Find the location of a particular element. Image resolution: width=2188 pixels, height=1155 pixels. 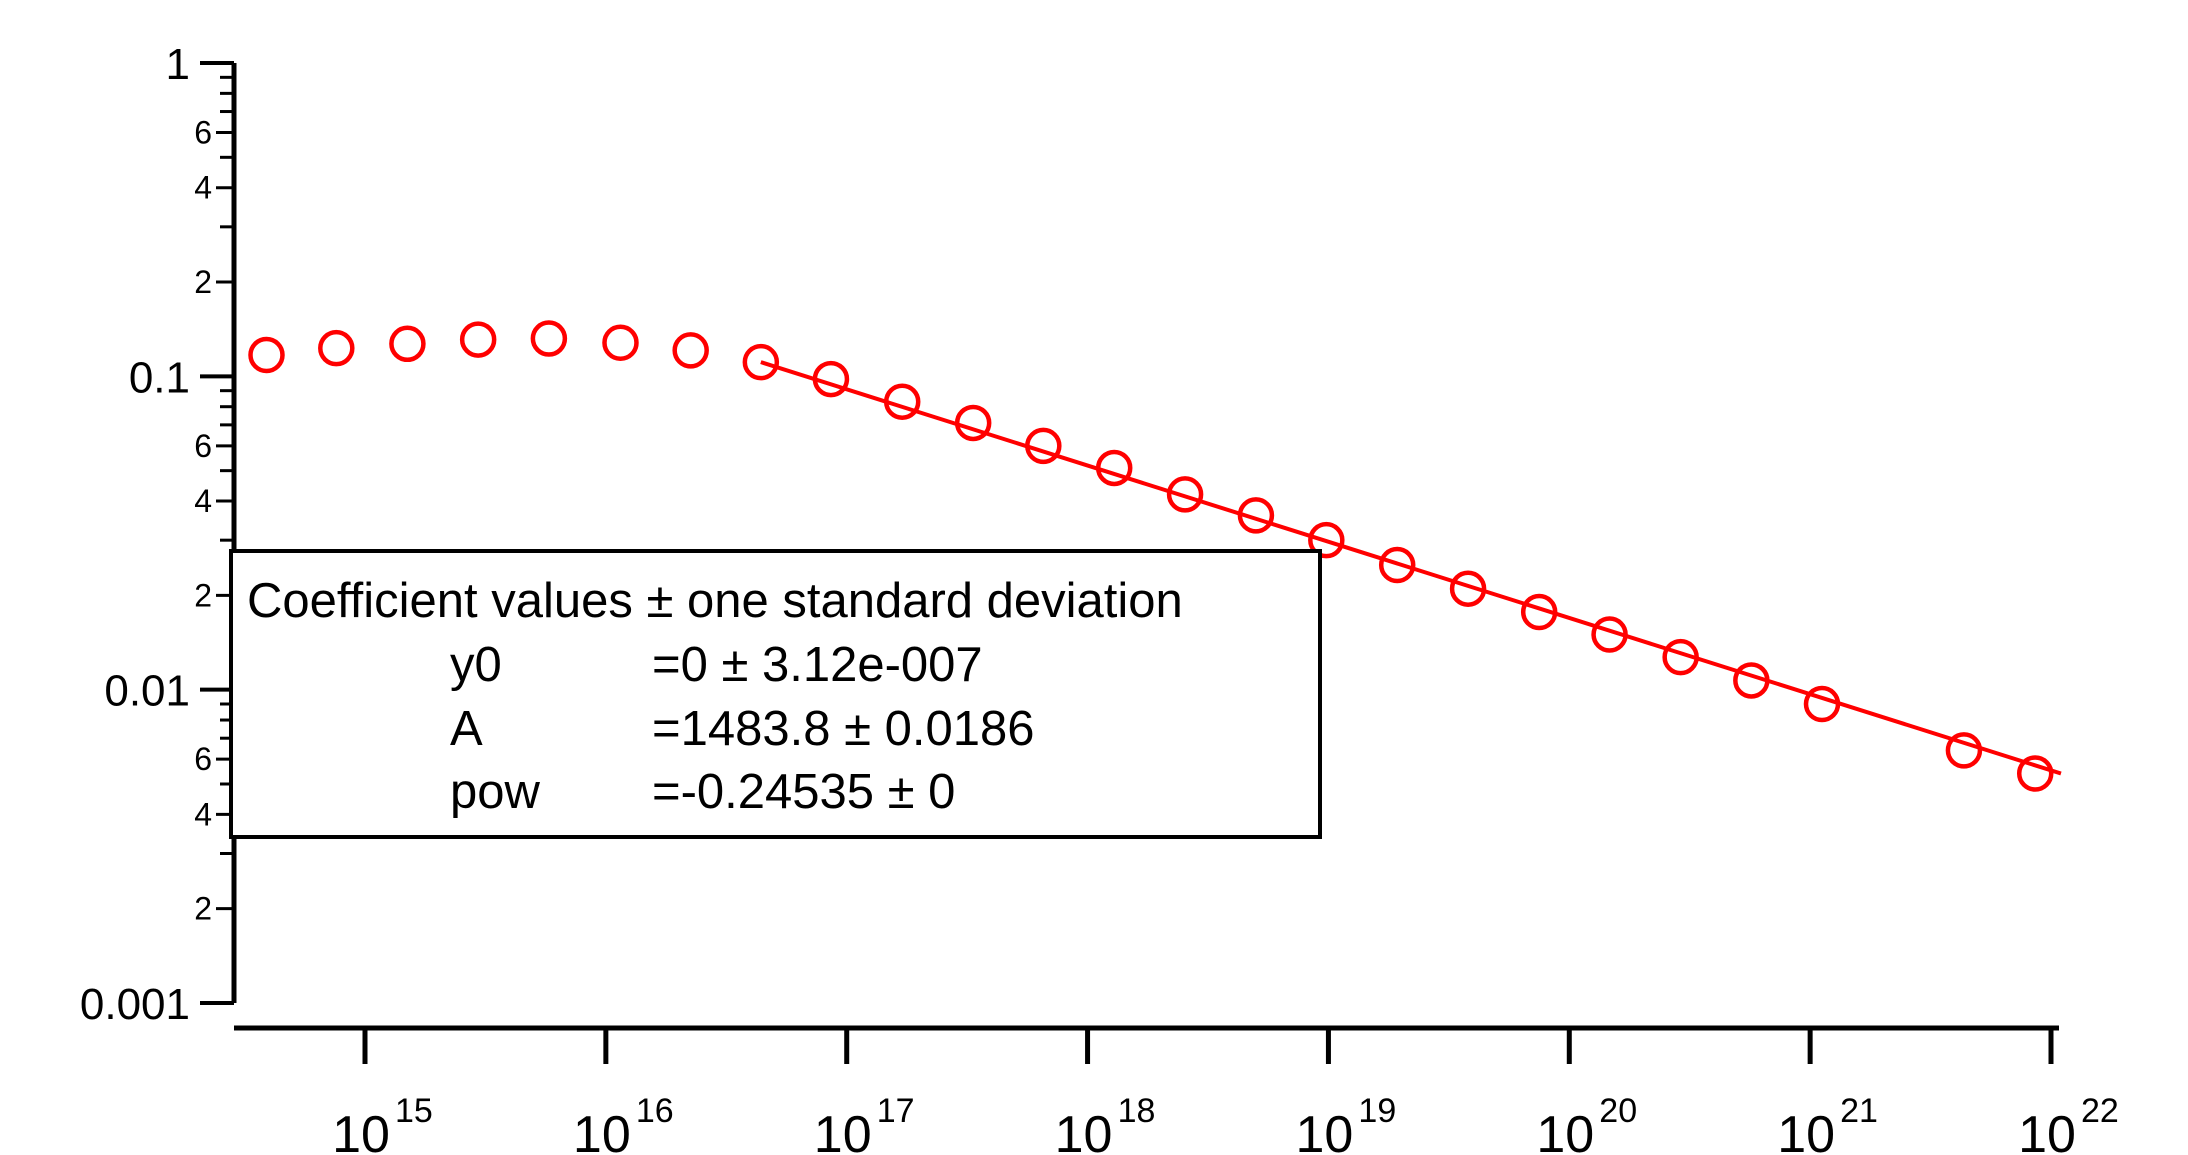

coef-name-y0: y0 is located at coordinates (476, 665).